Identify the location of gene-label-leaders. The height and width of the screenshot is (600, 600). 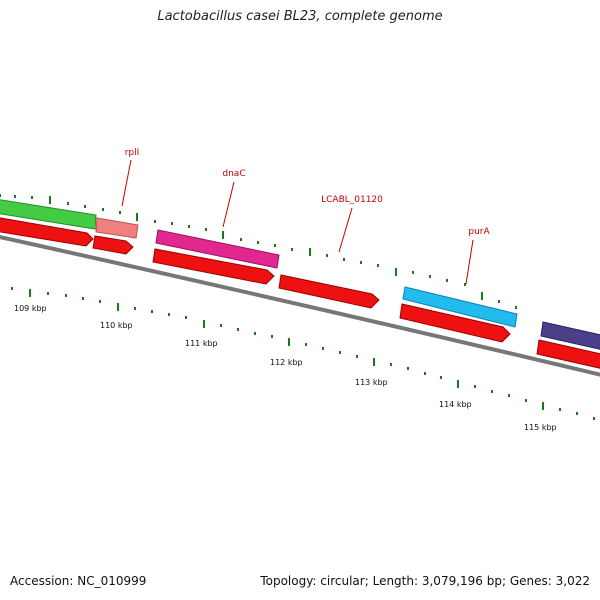
(297, 222).